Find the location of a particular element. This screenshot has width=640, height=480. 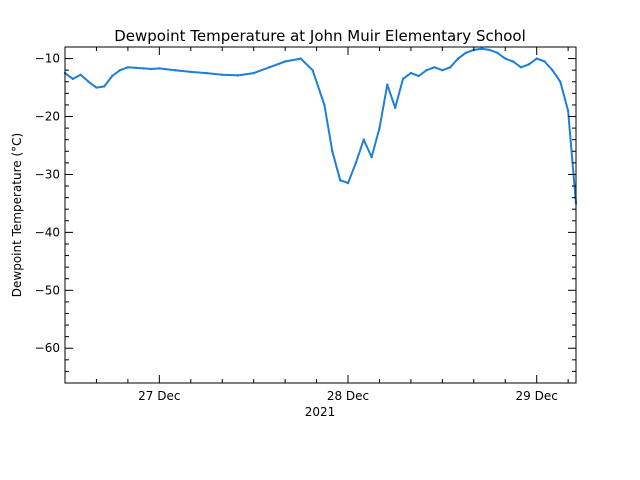

x-tick-label: 27 Dec is located at coordinates (159, 396).